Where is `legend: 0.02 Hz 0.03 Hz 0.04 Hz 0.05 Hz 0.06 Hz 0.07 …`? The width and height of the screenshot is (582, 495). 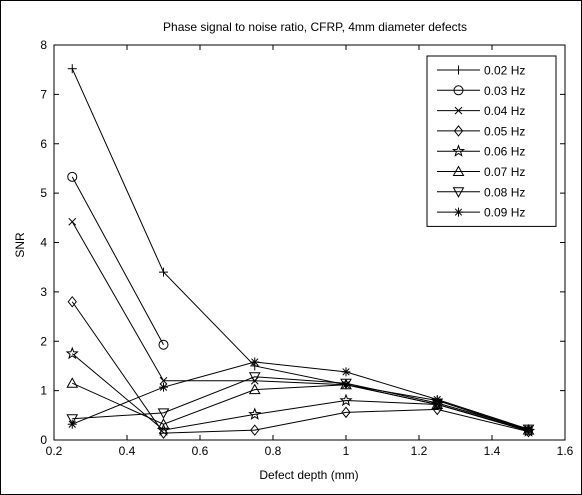
legend: 0.02 Hz 0.03 Hz 0.04 Hz 0.05 Hz 0.06 Hz 0.07 … is located at coordinates (491, 141).